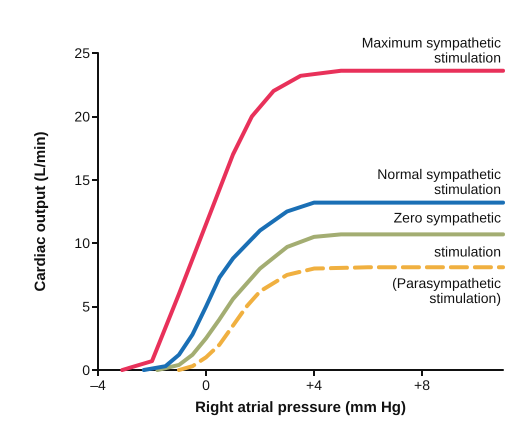 This screenshot has height=428, width=525. What do you see at coordinates (431, 50) in the screenshot?
I see `annotation: Maximum sympathetic stimulation` at bounding box center [431, 50].